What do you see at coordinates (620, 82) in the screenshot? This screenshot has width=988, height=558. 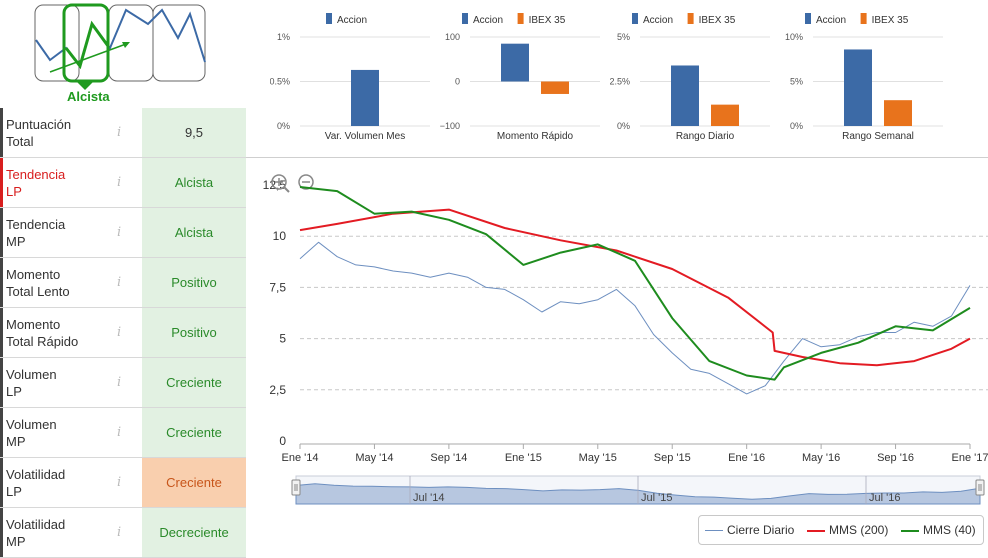 I see `y-tick-label: 2.5%` at bounding box center [620, 82].